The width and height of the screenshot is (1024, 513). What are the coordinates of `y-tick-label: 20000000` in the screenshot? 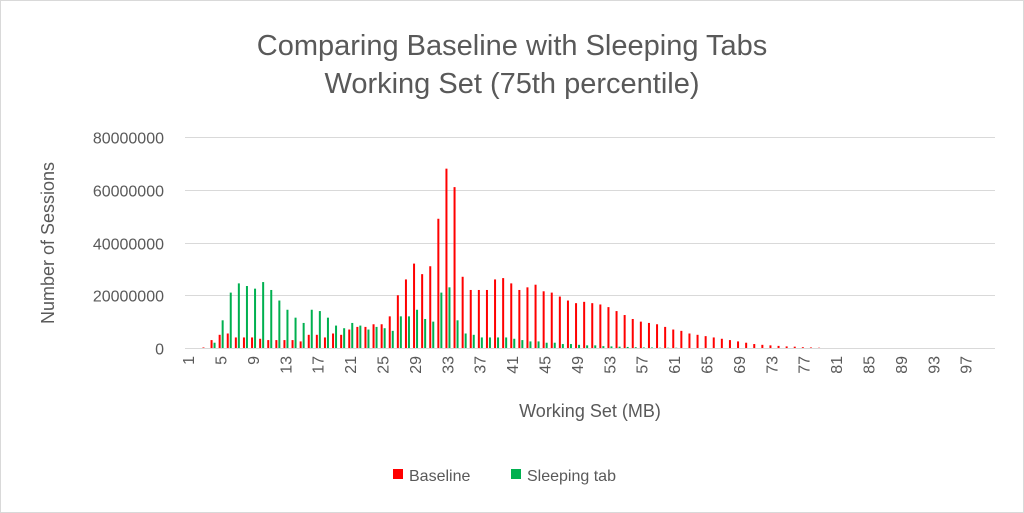 It's located at (128, 297).